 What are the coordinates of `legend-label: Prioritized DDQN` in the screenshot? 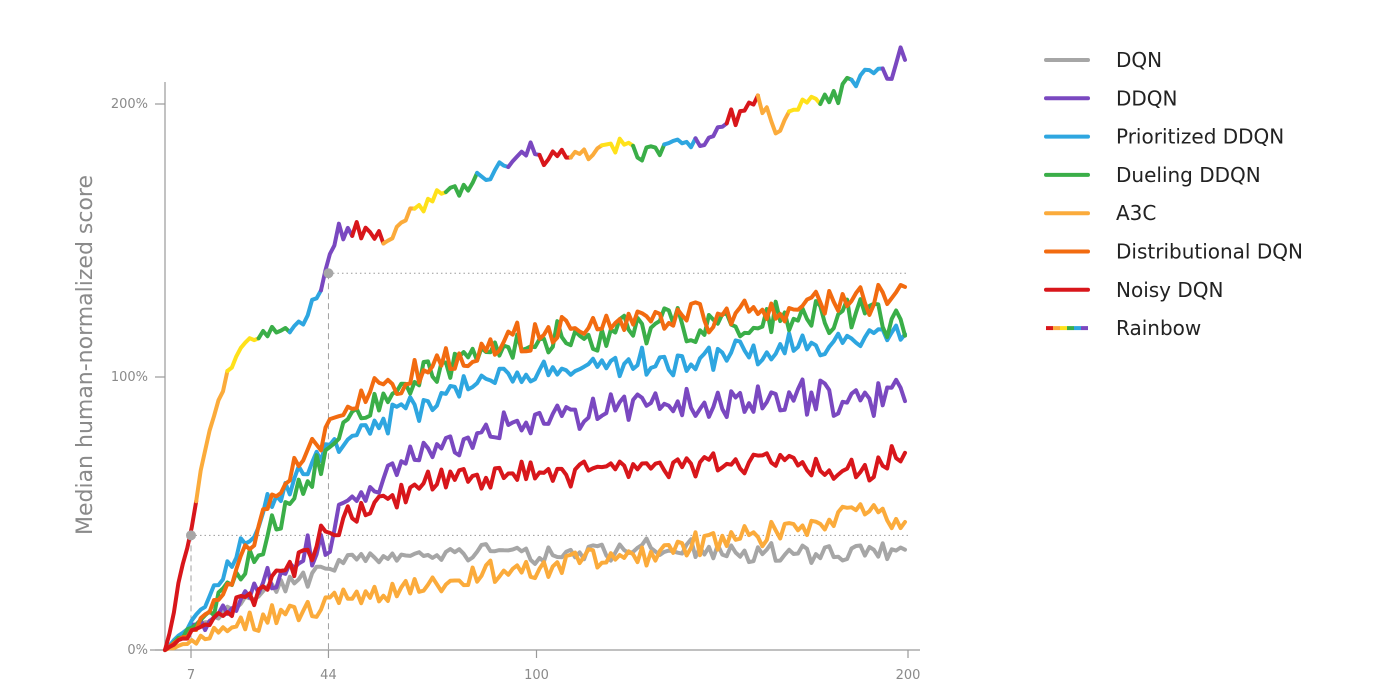 It's located at (1200, 137).